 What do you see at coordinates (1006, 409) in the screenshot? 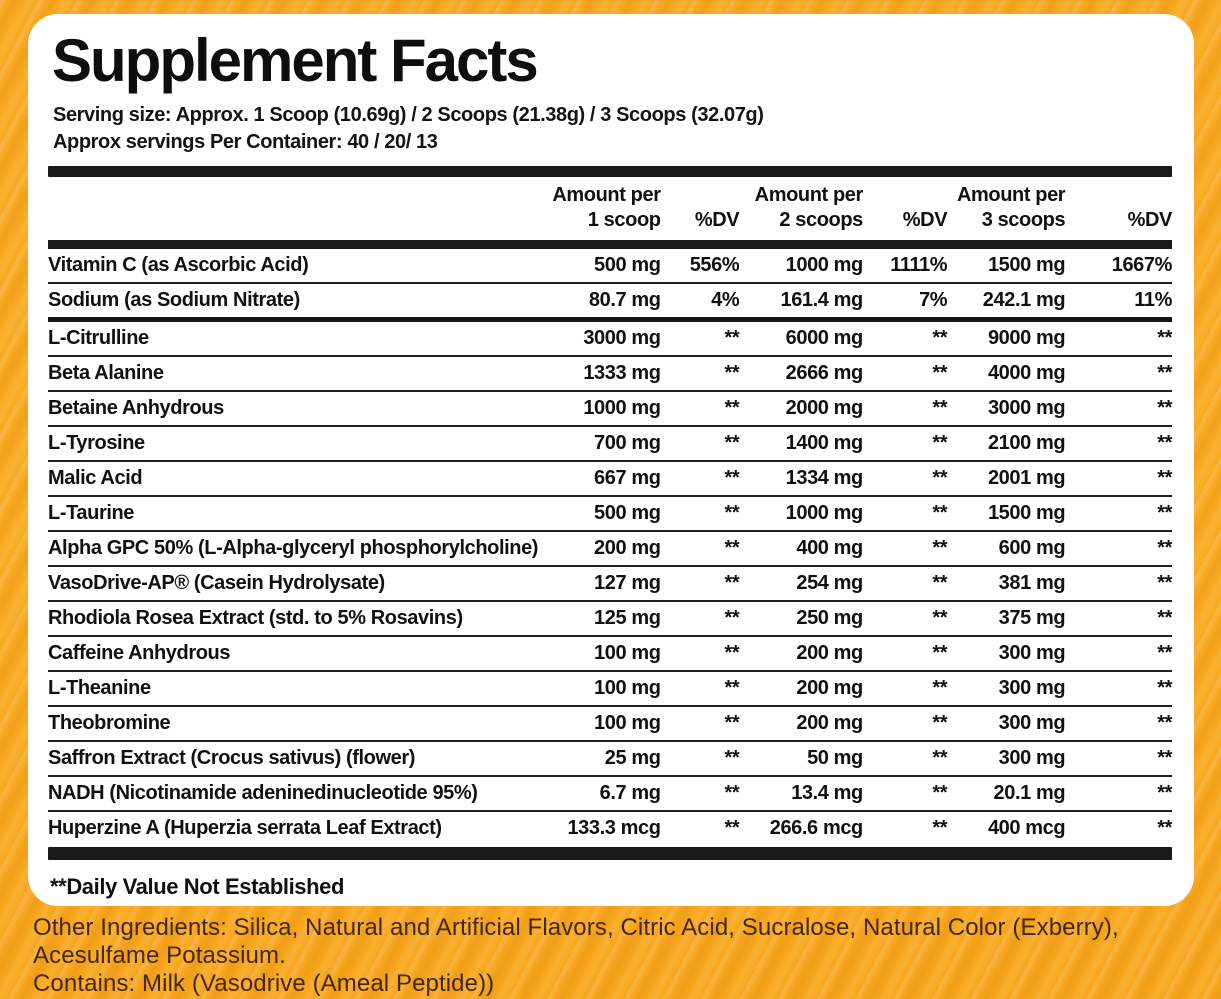
I see `ingredient-value: 3000 mg` at bounding box center [1006, 409].